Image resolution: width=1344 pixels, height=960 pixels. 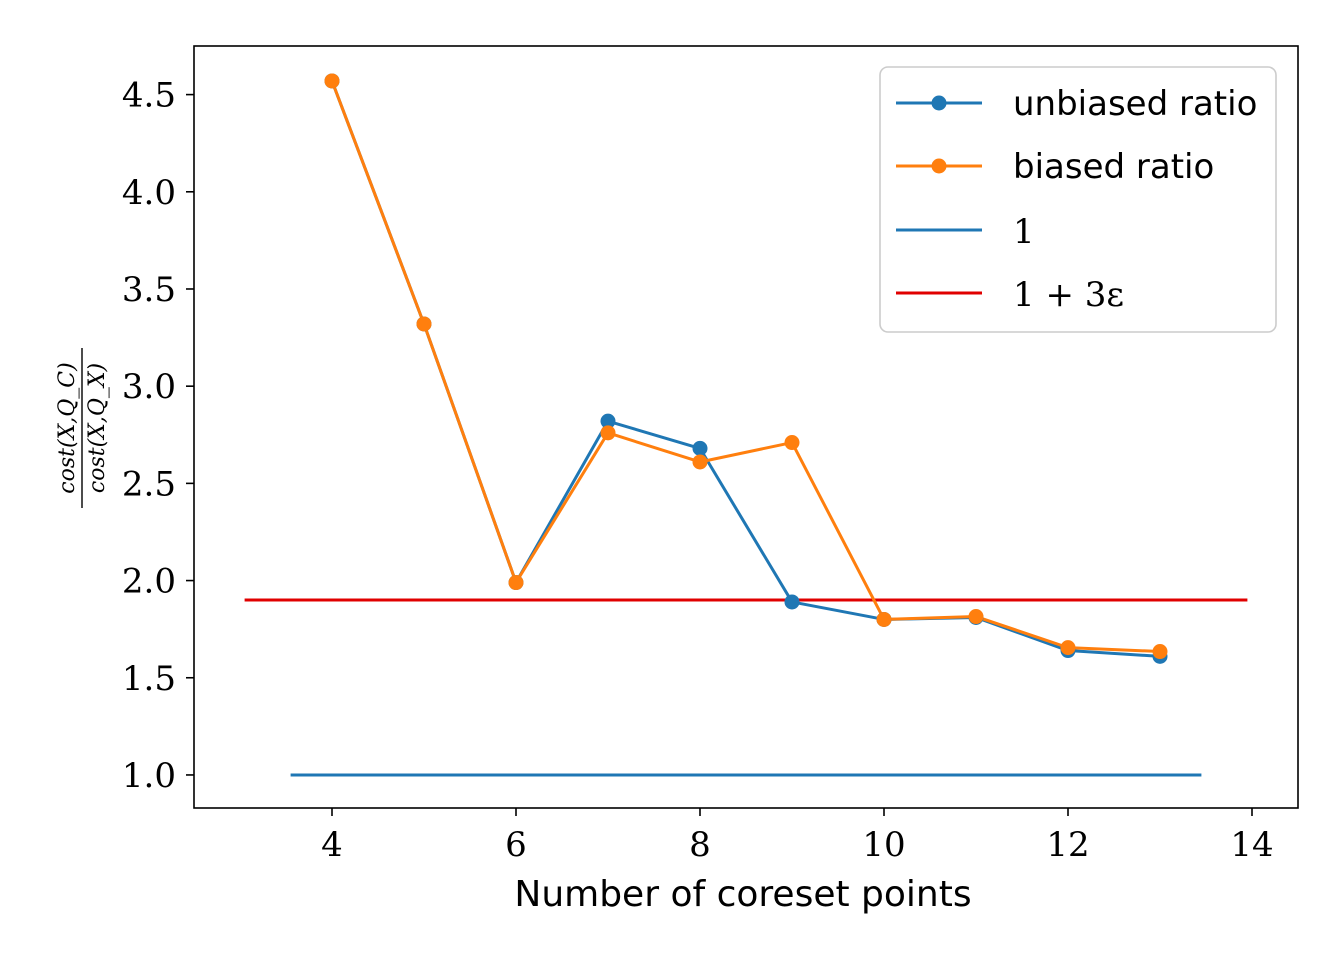 What do you see at coordinates (1067, 845) in the screenshot?
I see `x-tick-label: 12` at bounding box center [1067, 845].